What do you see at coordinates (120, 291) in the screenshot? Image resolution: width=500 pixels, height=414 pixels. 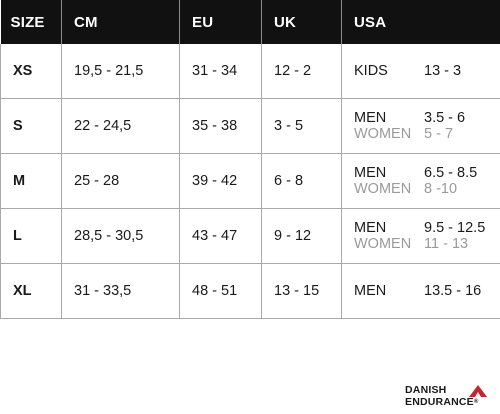 I see `cell-cm: 31 - 33,5` at bounding box center [120, 291].